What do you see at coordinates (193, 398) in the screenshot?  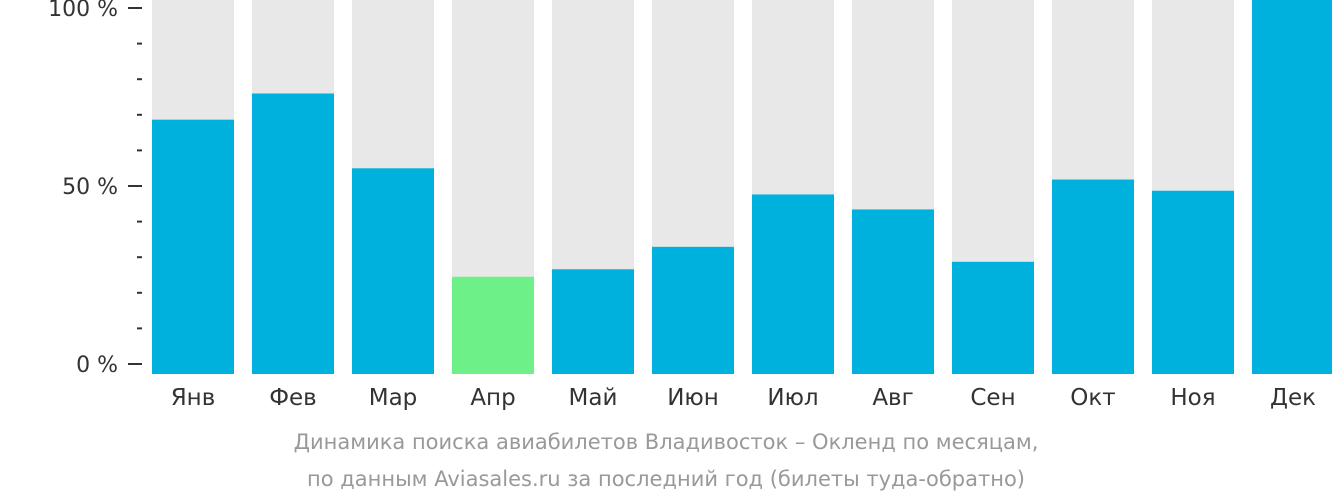 I see `x-tick-label-1: Янв` at bounding box center [193, 398].